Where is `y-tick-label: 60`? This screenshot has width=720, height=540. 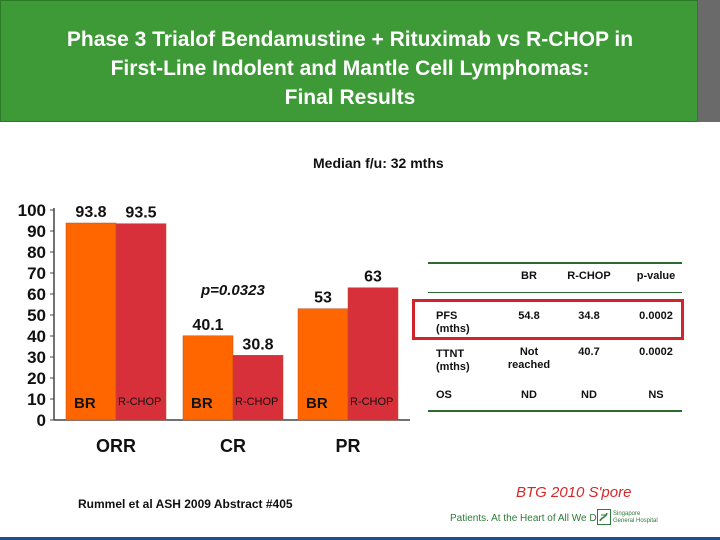 y-tick-label: 60 is located at coordinates (36, 294).